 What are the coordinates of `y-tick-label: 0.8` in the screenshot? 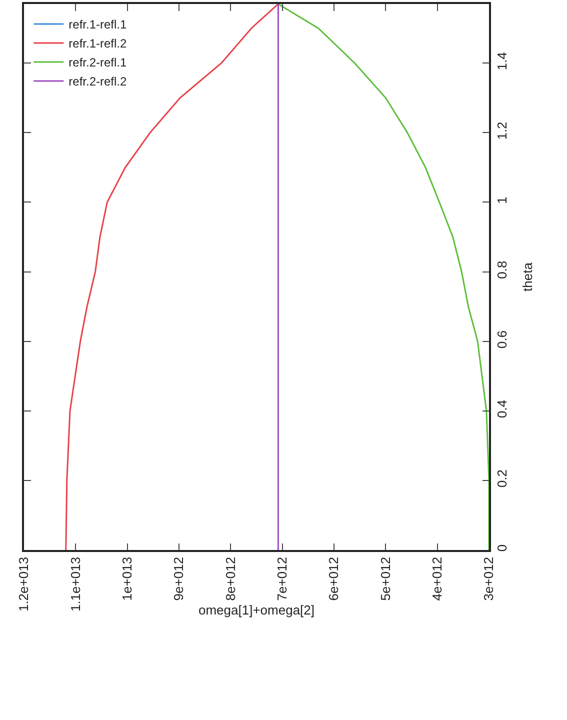 It's located at (502, 269).